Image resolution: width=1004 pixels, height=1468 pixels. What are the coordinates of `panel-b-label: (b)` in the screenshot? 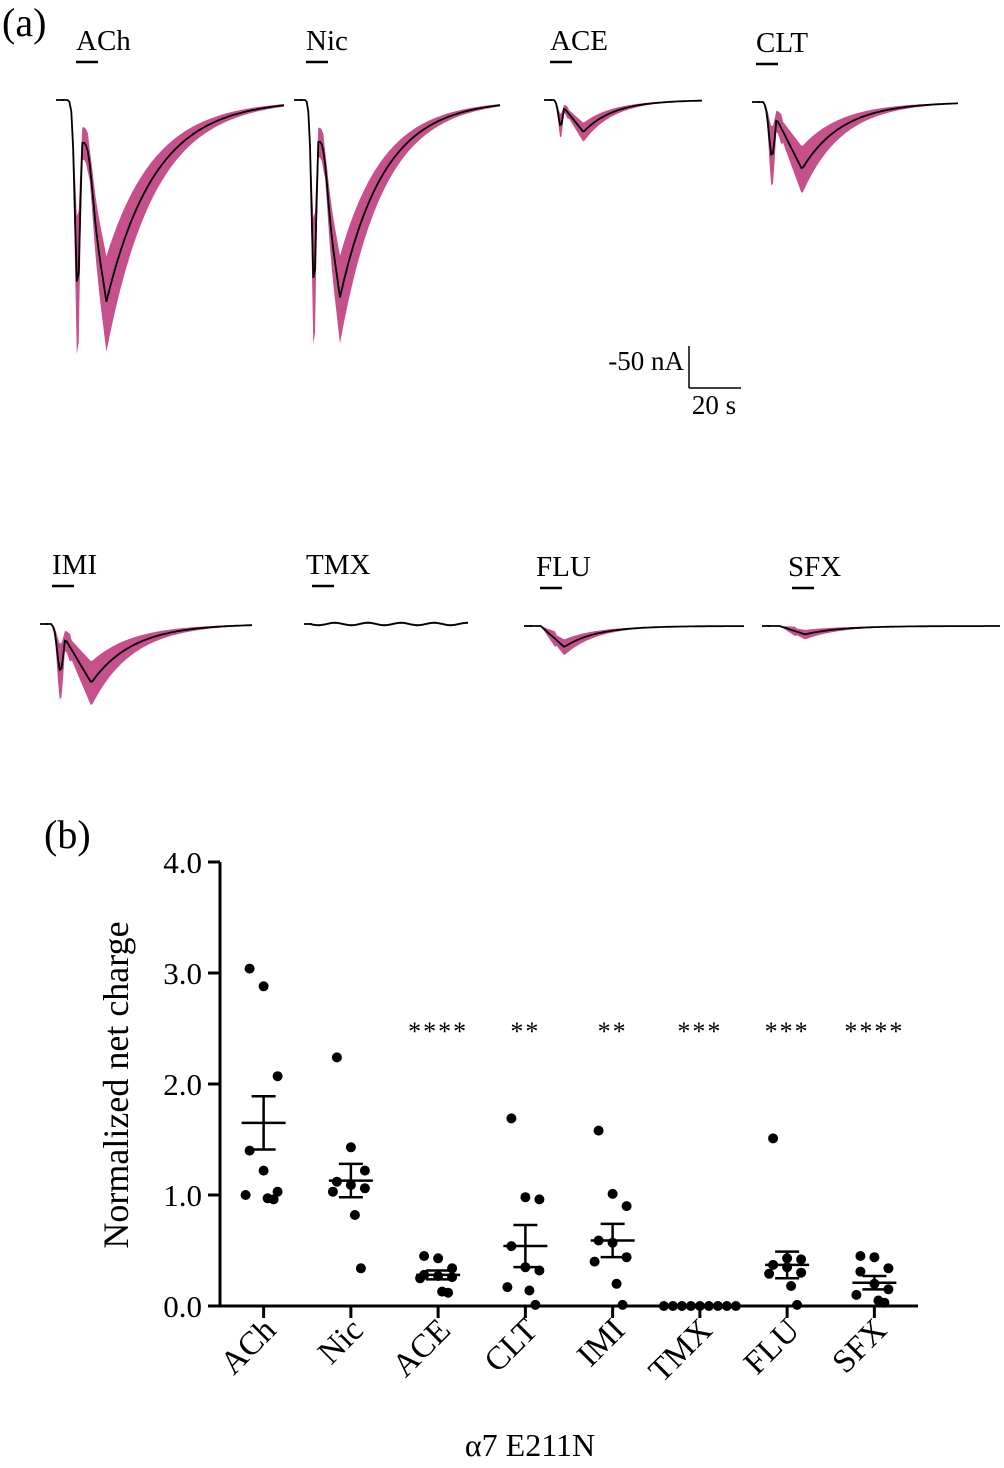 It's located at (67, 834).